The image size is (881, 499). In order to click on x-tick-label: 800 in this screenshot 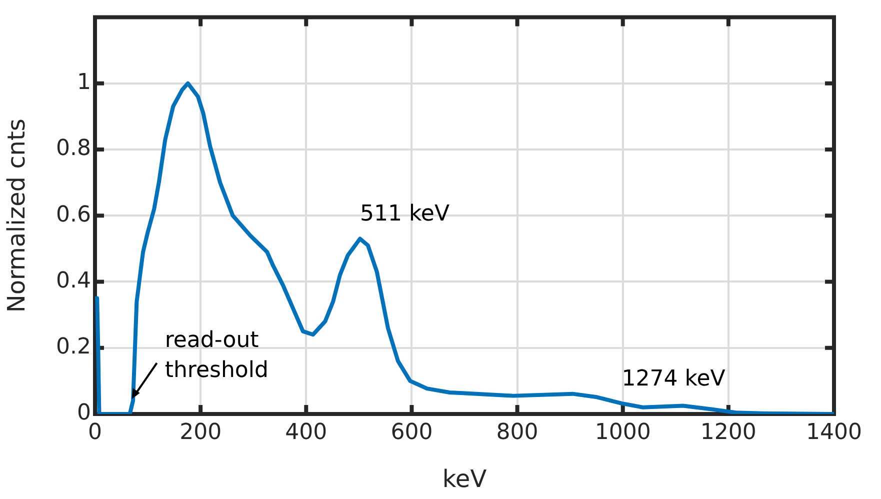, I will do `click(517, 432)`.